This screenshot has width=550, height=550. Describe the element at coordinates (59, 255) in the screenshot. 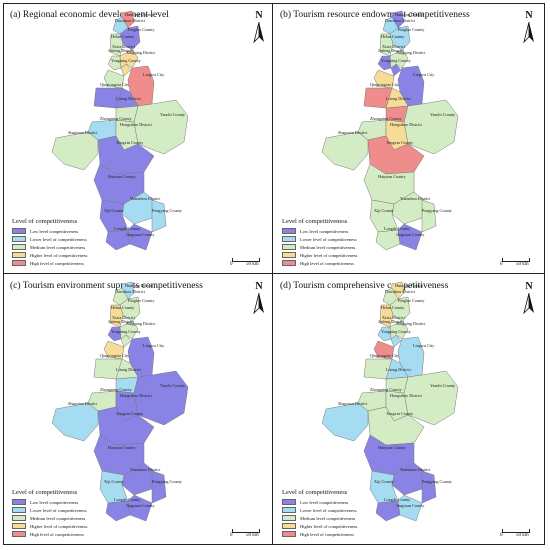

I see `legend-label: Higher level of competitiveness` at that location.